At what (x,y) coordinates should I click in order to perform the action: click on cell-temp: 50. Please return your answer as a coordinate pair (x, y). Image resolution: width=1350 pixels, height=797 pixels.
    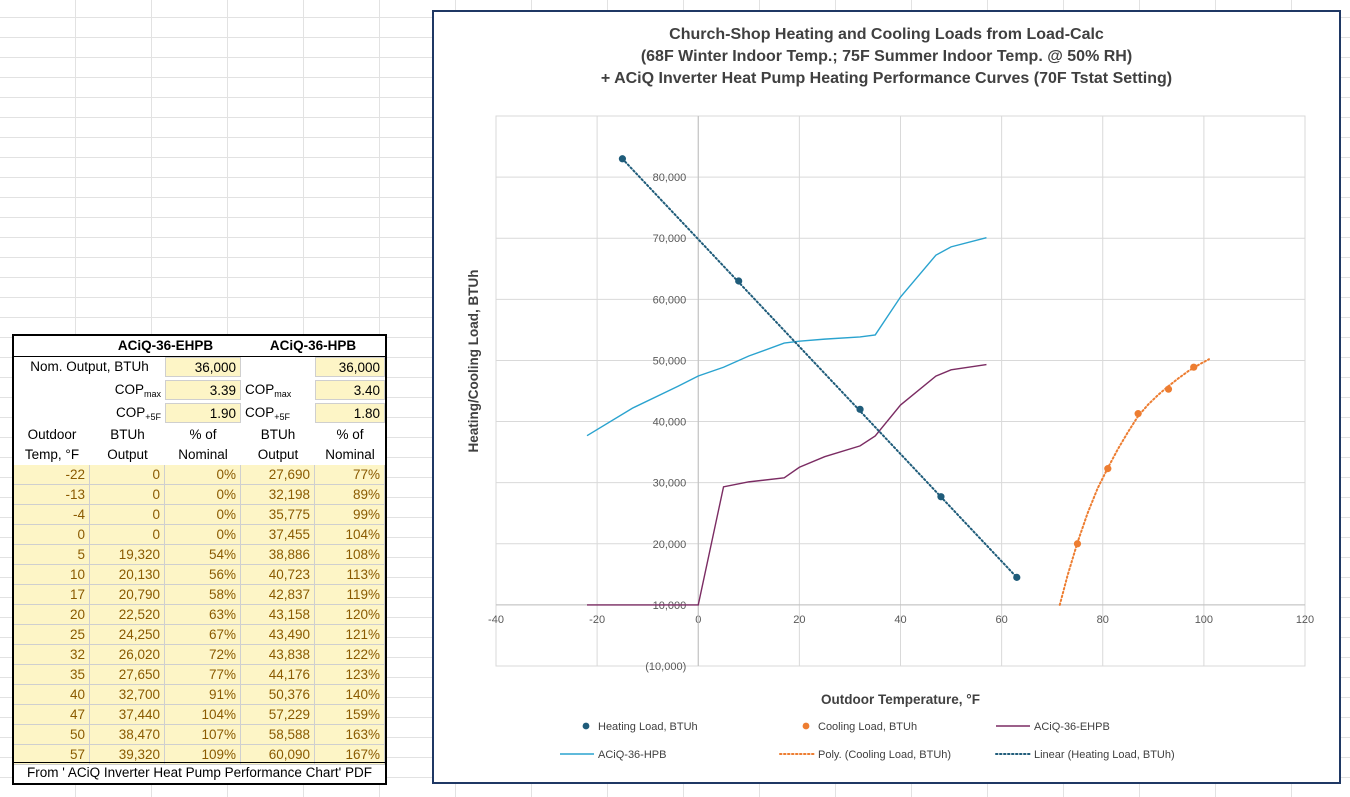
    Looking at the image, I should click on (52, 735).